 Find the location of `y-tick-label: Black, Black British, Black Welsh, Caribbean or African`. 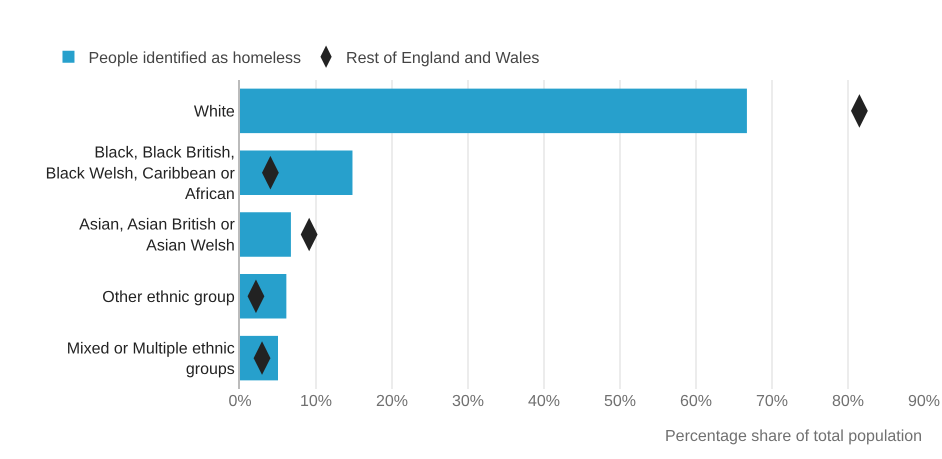

y-tick-label: Black, Black British, Black Welsh, Caribbean or African is located at coordinates (141, 174).